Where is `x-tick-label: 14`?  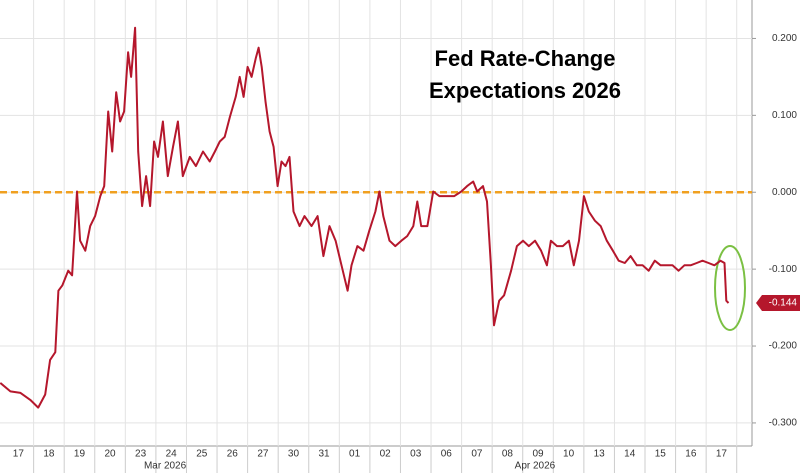
x-tick-label: 14 is located at coordinates (630, 454).